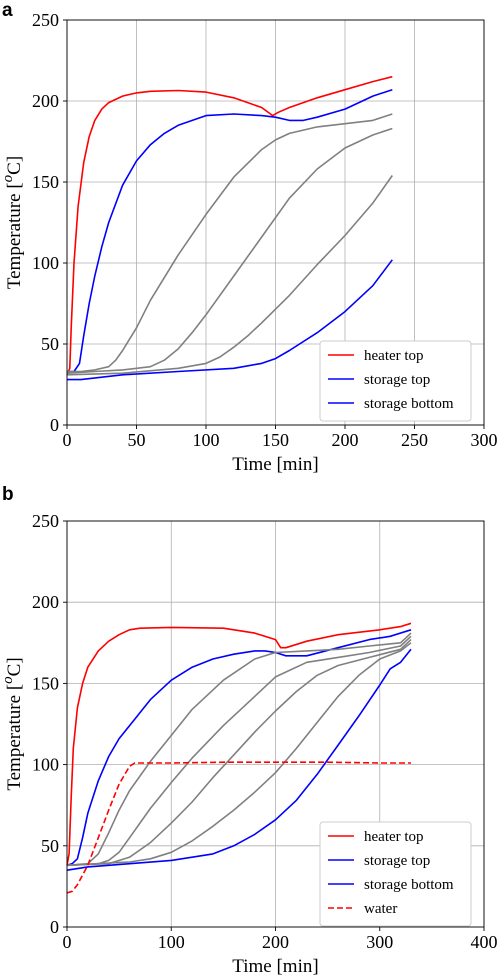  I want to click on legend: heater top storage top storage bottom water, so click(395, 874).